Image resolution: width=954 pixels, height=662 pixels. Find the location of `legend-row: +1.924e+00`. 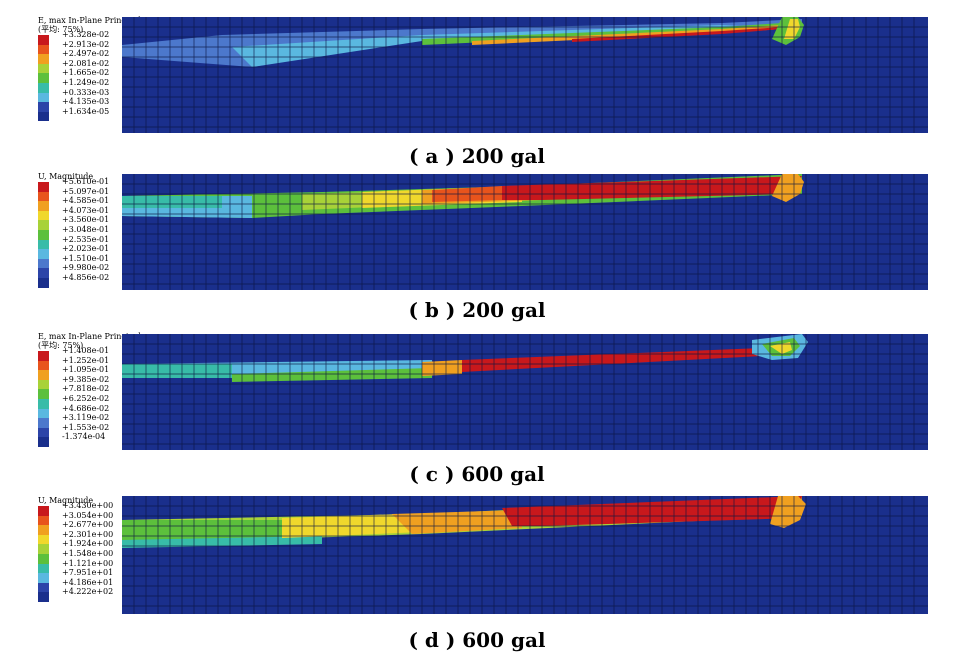

legend-row: +1.924e+00 is located at coordinates (83, 546).